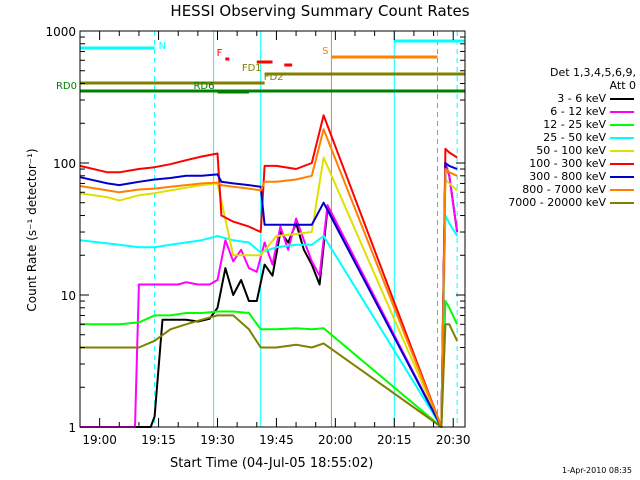  I want to click on flag-label-6: FD1, so click(252, 68).